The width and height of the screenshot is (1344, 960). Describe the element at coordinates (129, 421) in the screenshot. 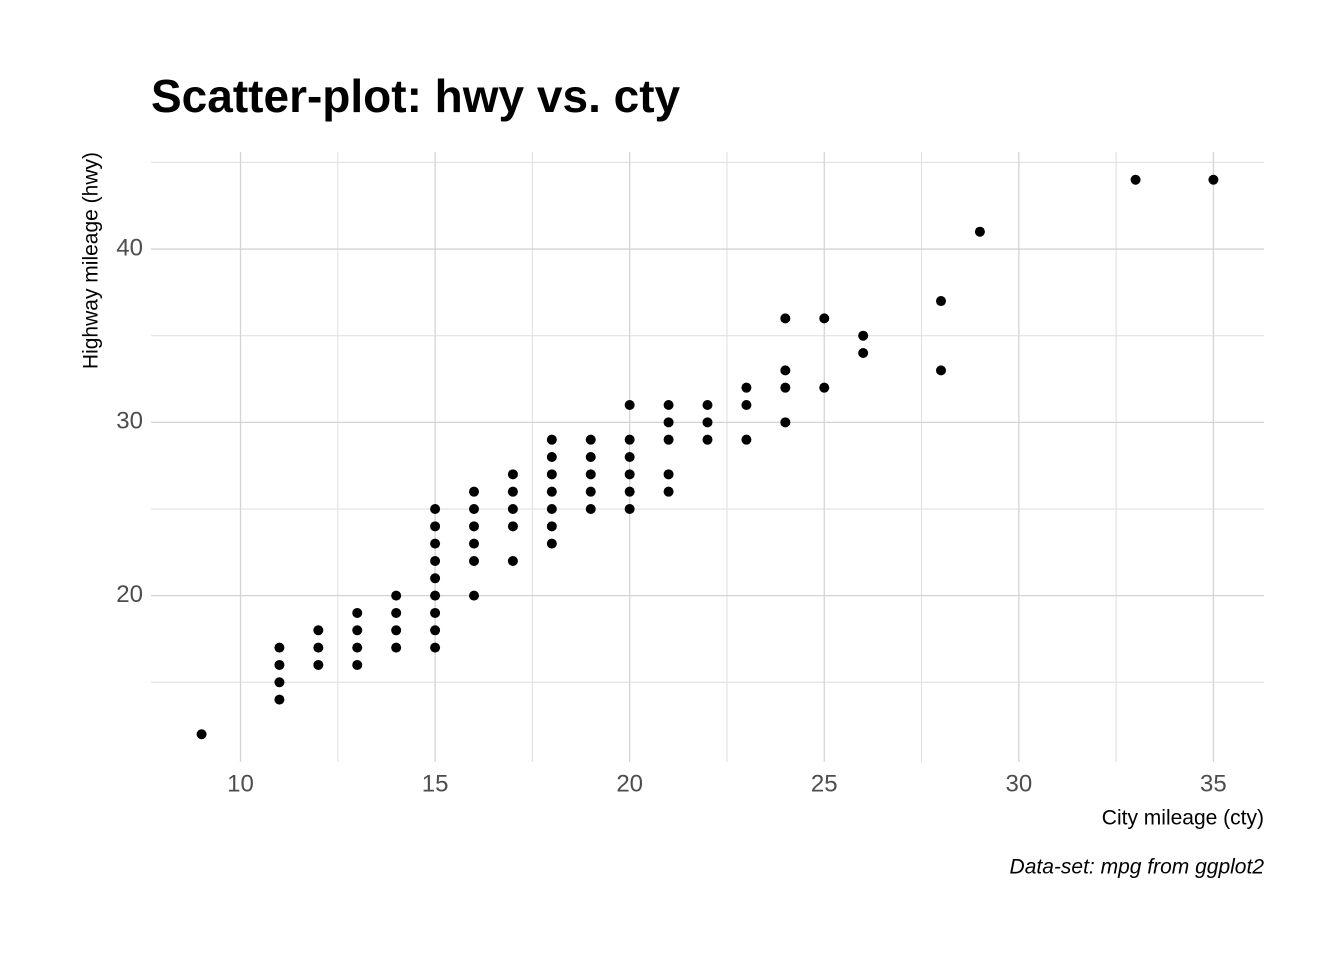

I see `y-tick-label: 30` at that location.